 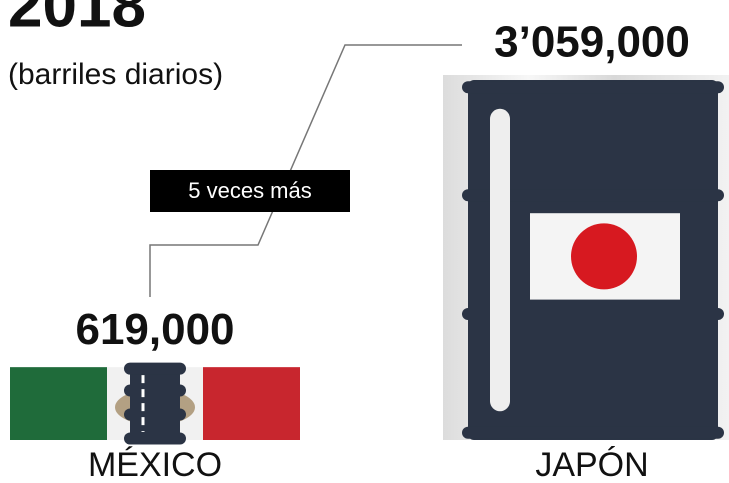 I want to click on chart-title: 2018, so click(x=77, y=20).